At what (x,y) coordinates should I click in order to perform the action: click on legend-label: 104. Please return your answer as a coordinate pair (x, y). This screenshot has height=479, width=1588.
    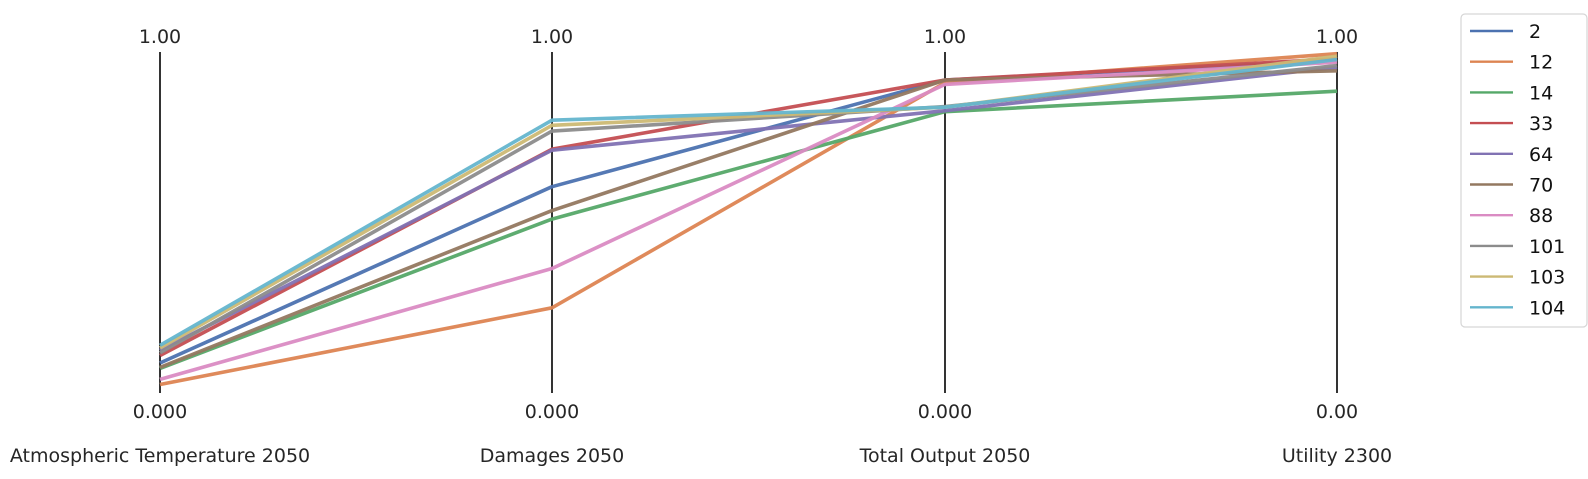
    Looking at the image, I should click on (1547, 308).